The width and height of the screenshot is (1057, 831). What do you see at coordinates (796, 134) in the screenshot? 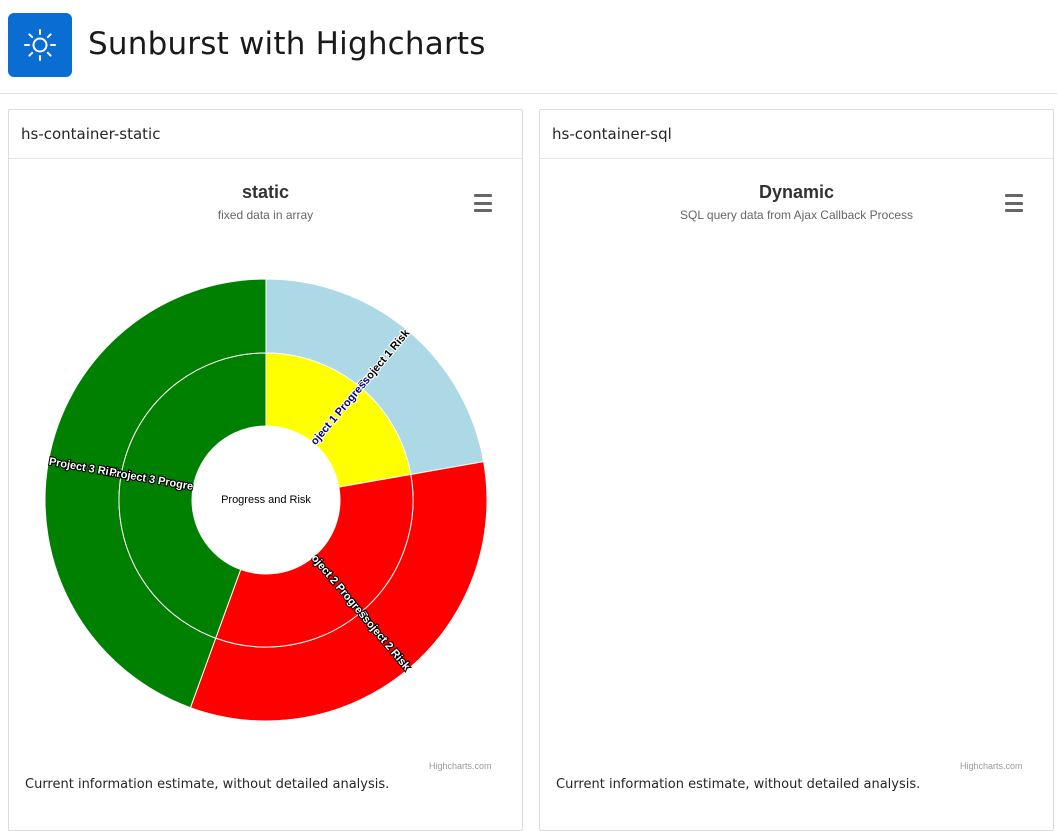
I see `region-heading: hs-container-sql` at bounding box center [796, 134].